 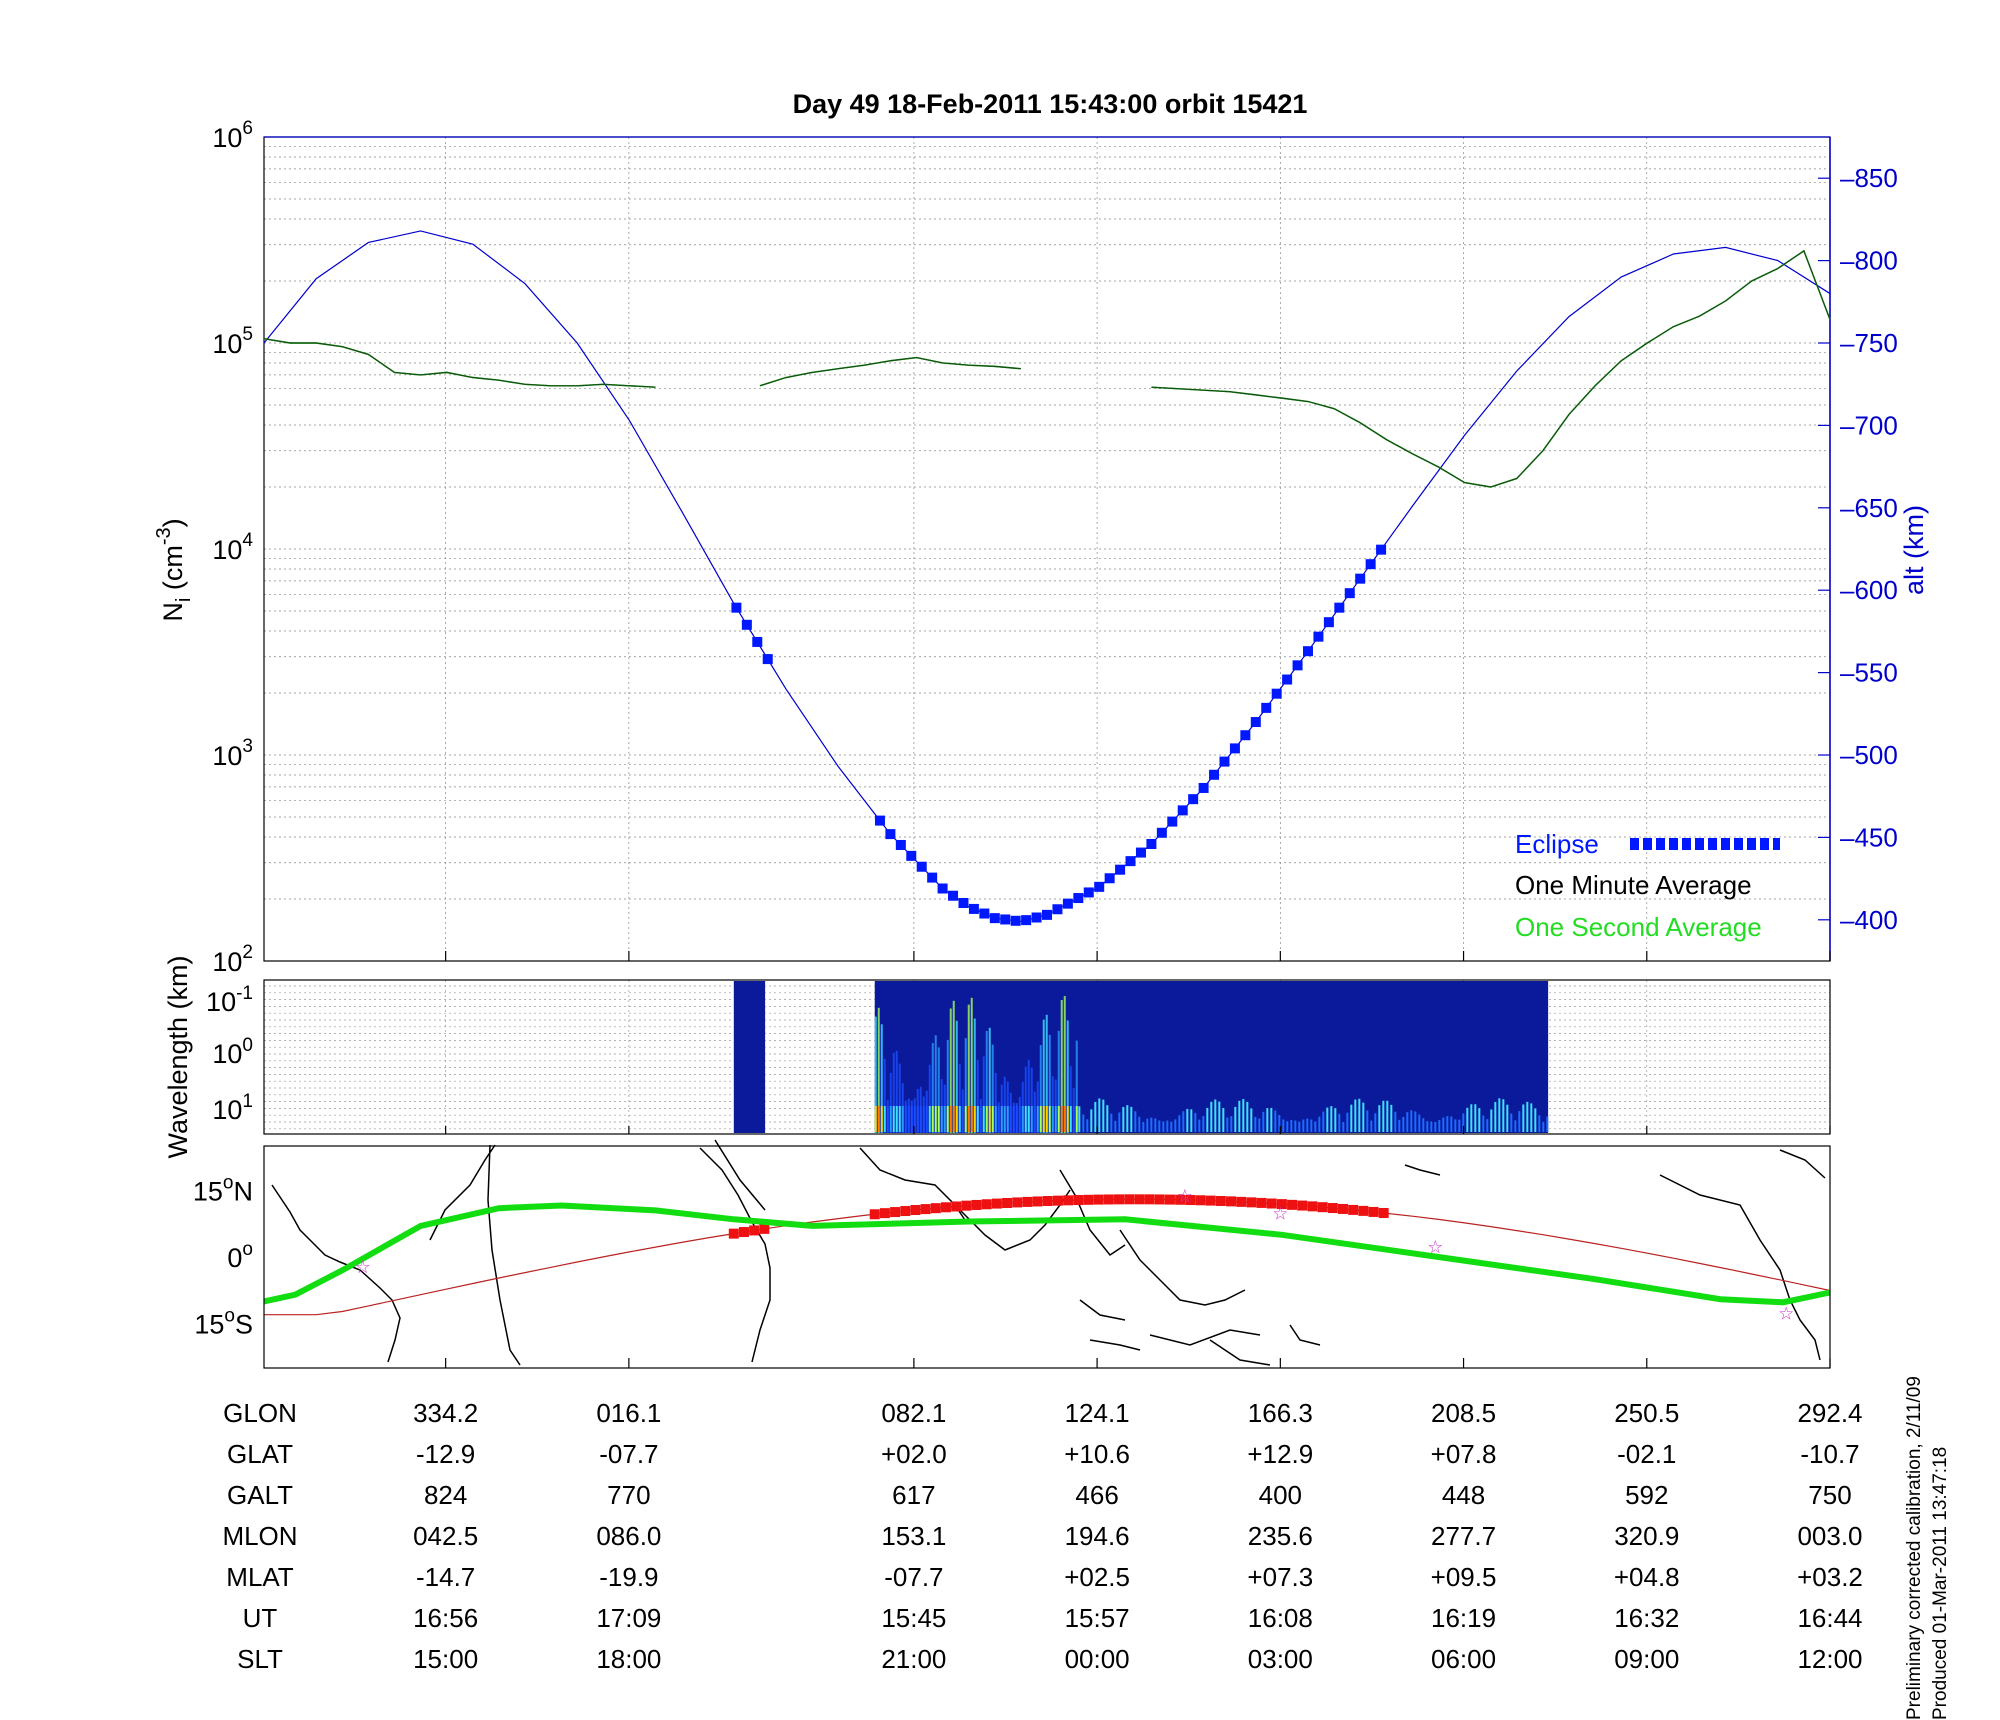 What do you see at coordinates (1097, 1495) in the screenshot?
I see `orbit-row-value: 466` at bounding box center [1097, 1495].